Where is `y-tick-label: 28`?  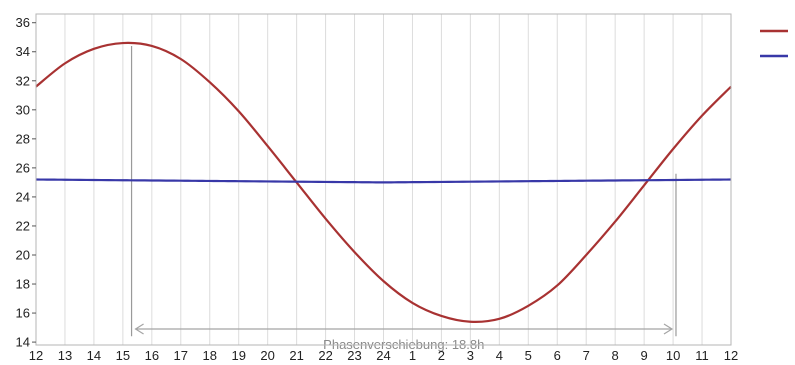
y-tick-label: 28 is located at coordinates (23, 138).